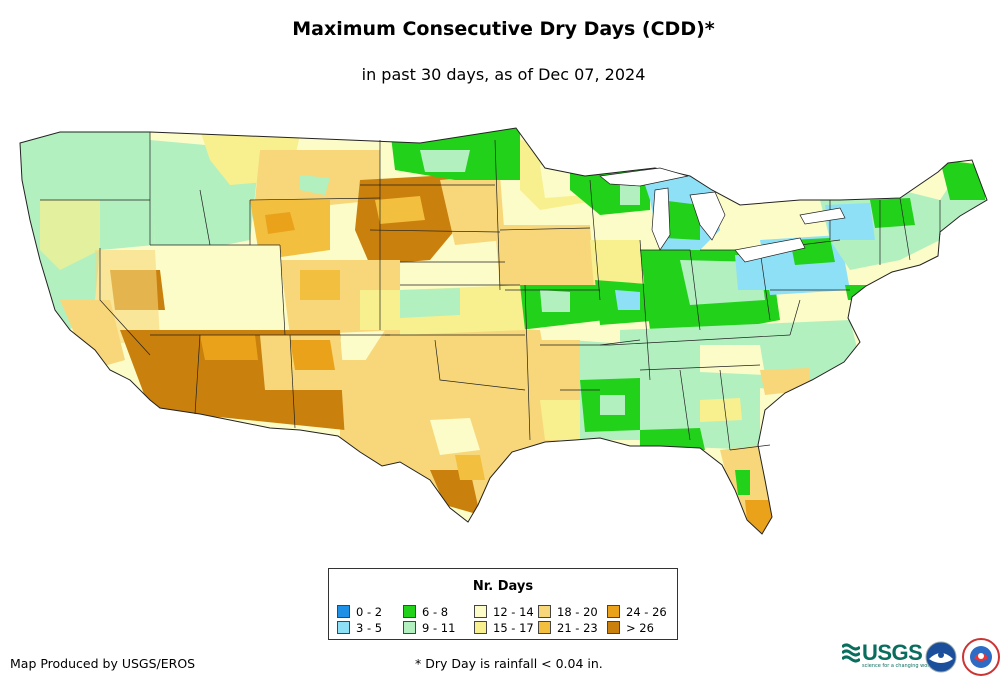  What do you see at coordinates (851, 653) in the screenshot?
I see `usgs-waves-icon` at bounding box center [851, 653].